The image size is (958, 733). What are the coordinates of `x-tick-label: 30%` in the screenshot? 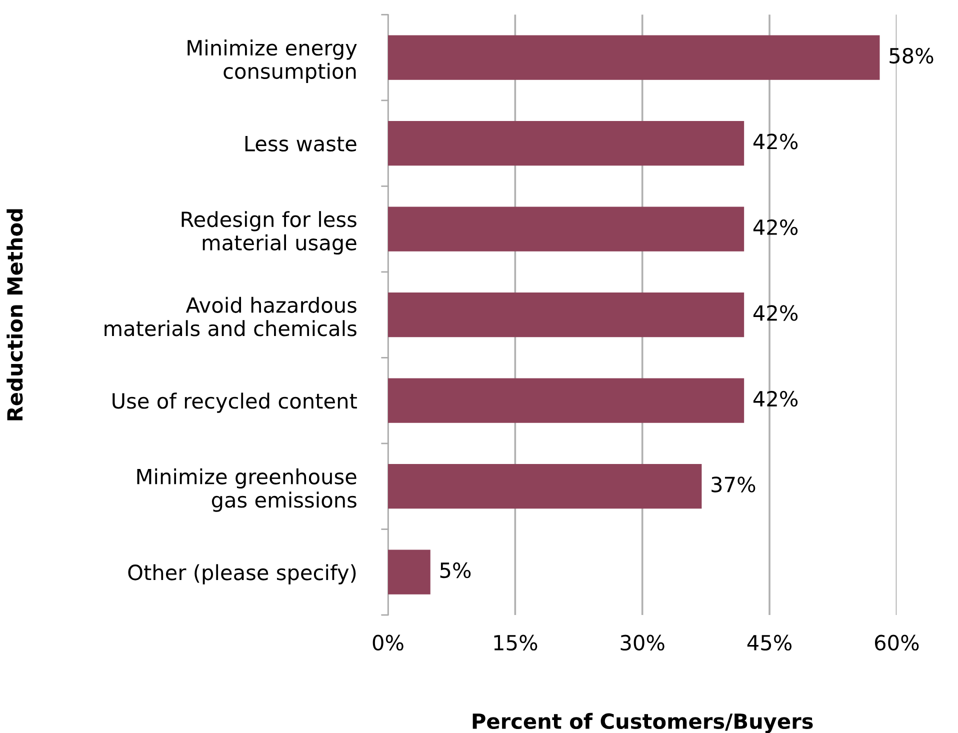 It's located at (642, 642).